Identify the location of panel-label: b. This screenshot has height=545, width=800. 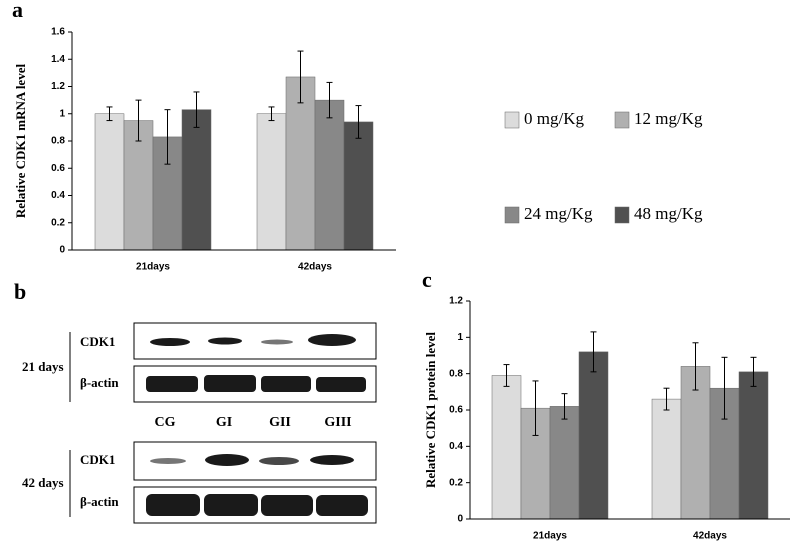
(20, 291).